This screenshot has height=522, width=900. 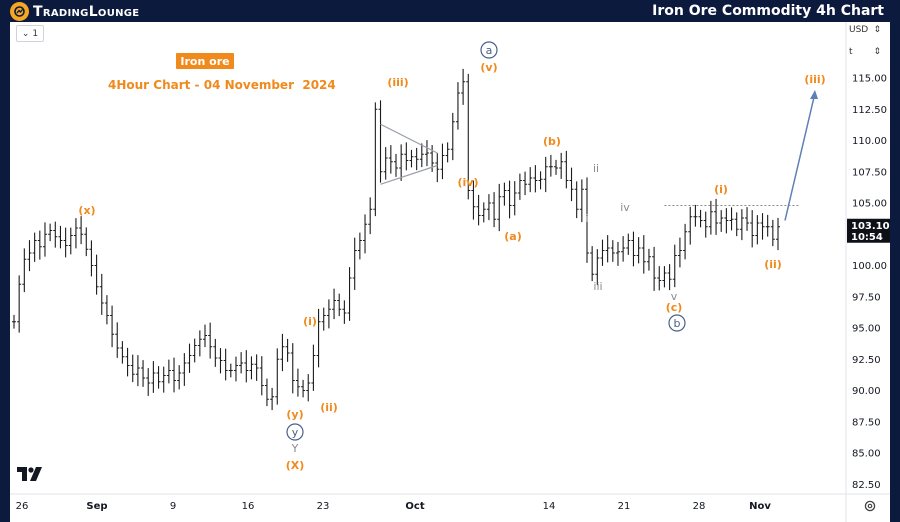 I want to click on currency-selector: USD ⇕, so click(x=867, y=30).